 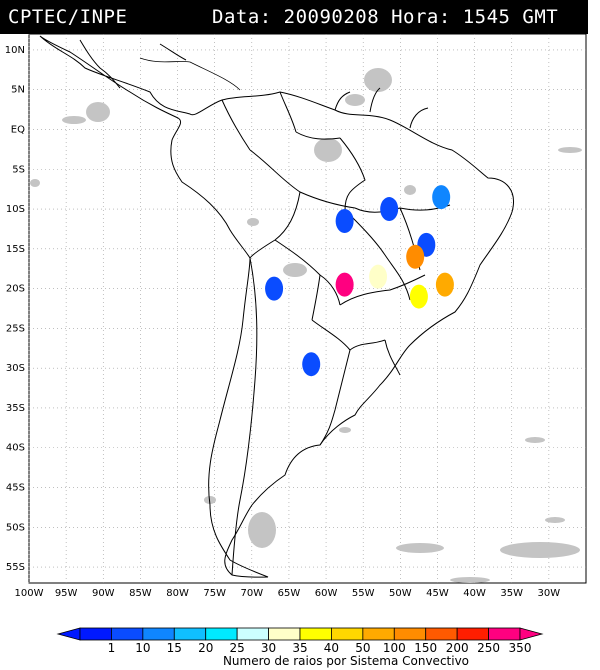 I want to click on lon-label: 100W, so click(x=29, y=593).